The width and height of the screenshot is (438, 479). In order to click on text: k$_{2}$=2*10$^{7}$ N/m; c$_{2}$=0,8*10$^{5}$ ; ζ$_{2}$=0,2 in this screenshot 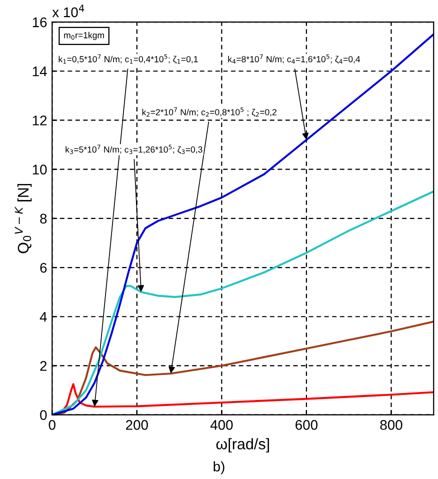, I will do `click(209, 112)`.